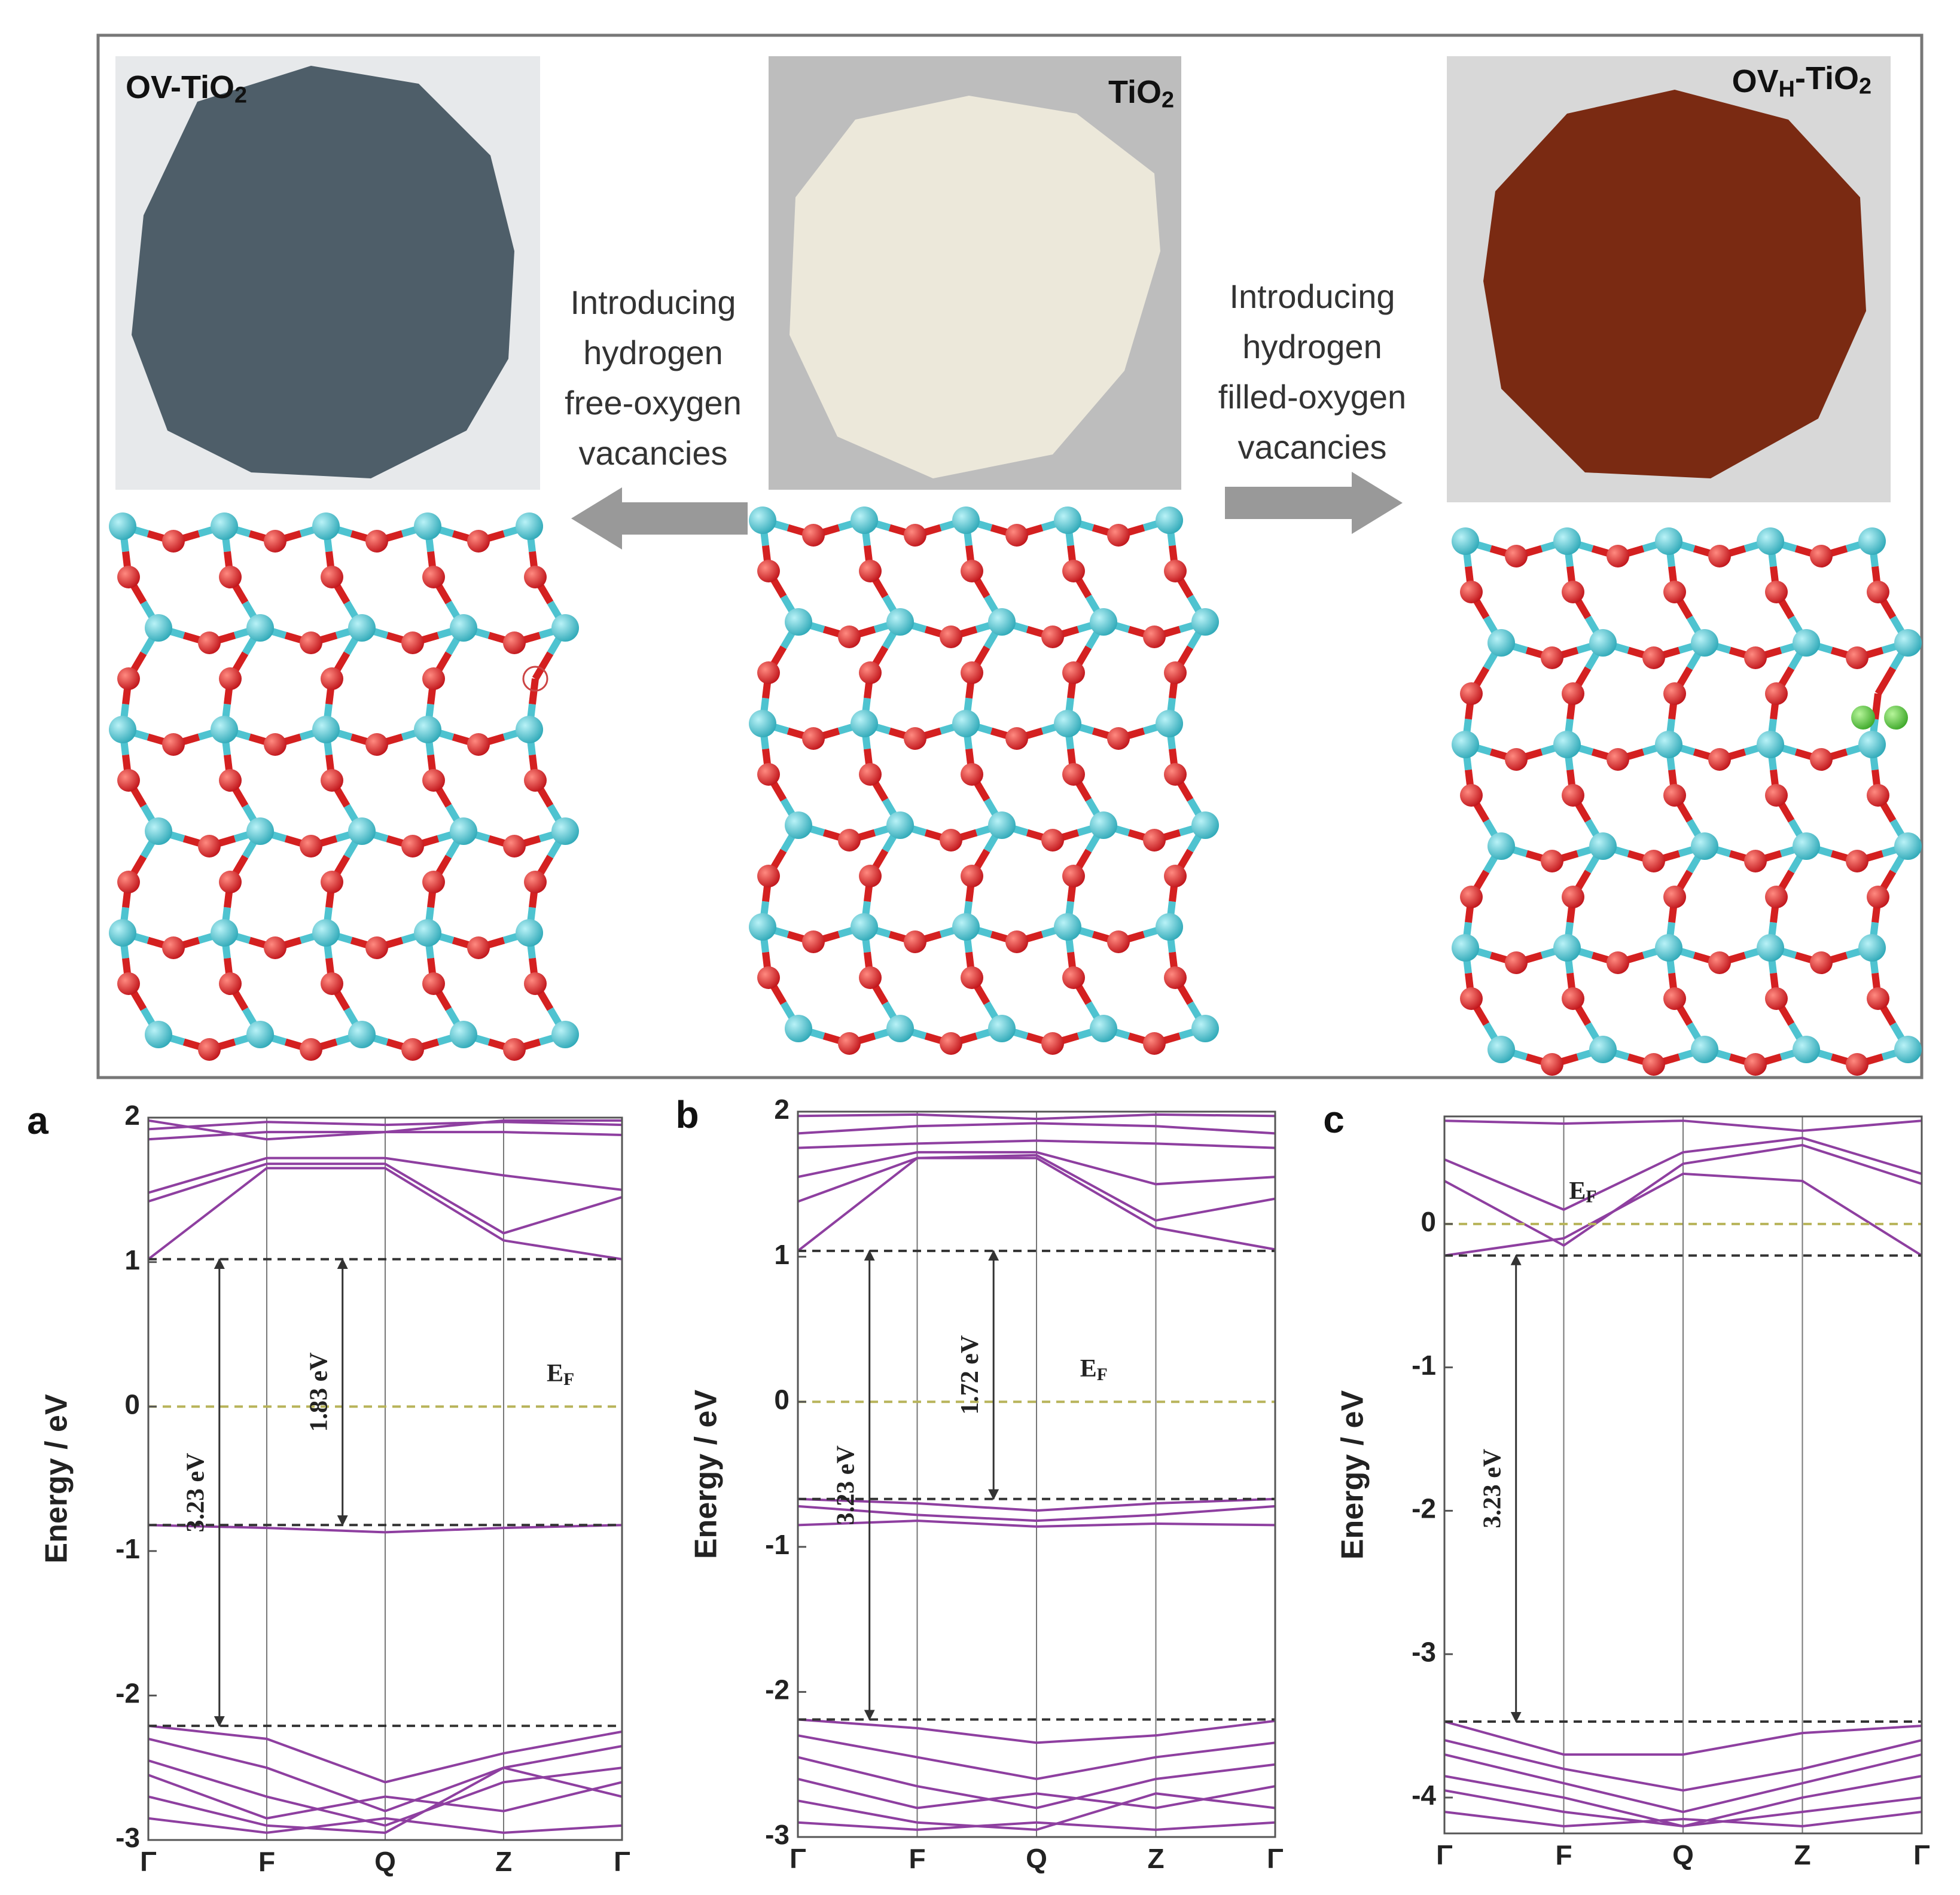  Describe the element at coordinates (845, 1485) in the screenshot. I see `gap-label: 3.23 eV` at that location.